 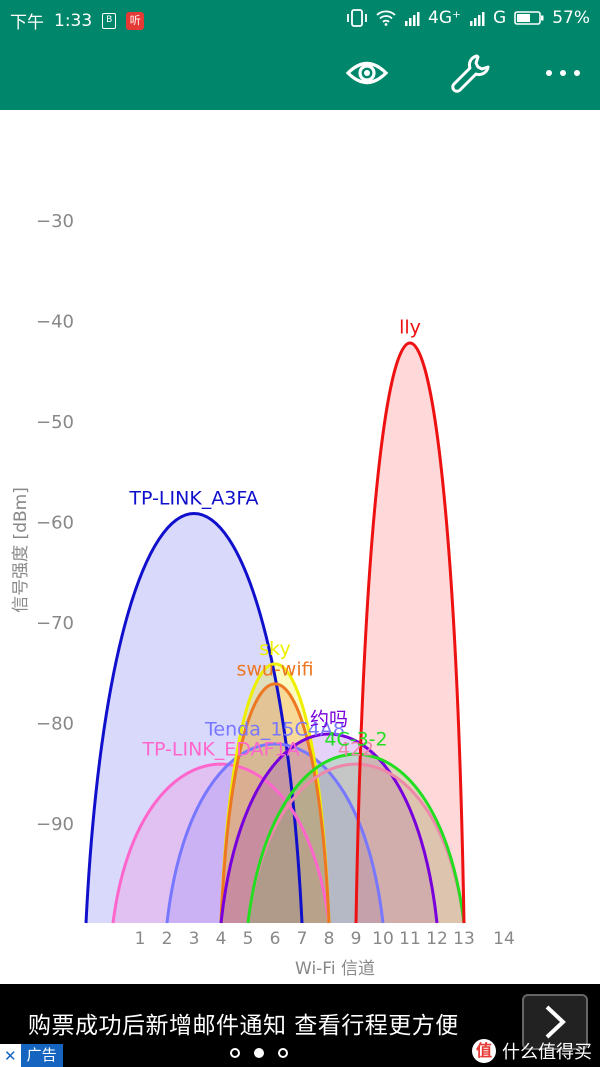 I want to click on y-tick-label: −80, so click(x=55, y=724).